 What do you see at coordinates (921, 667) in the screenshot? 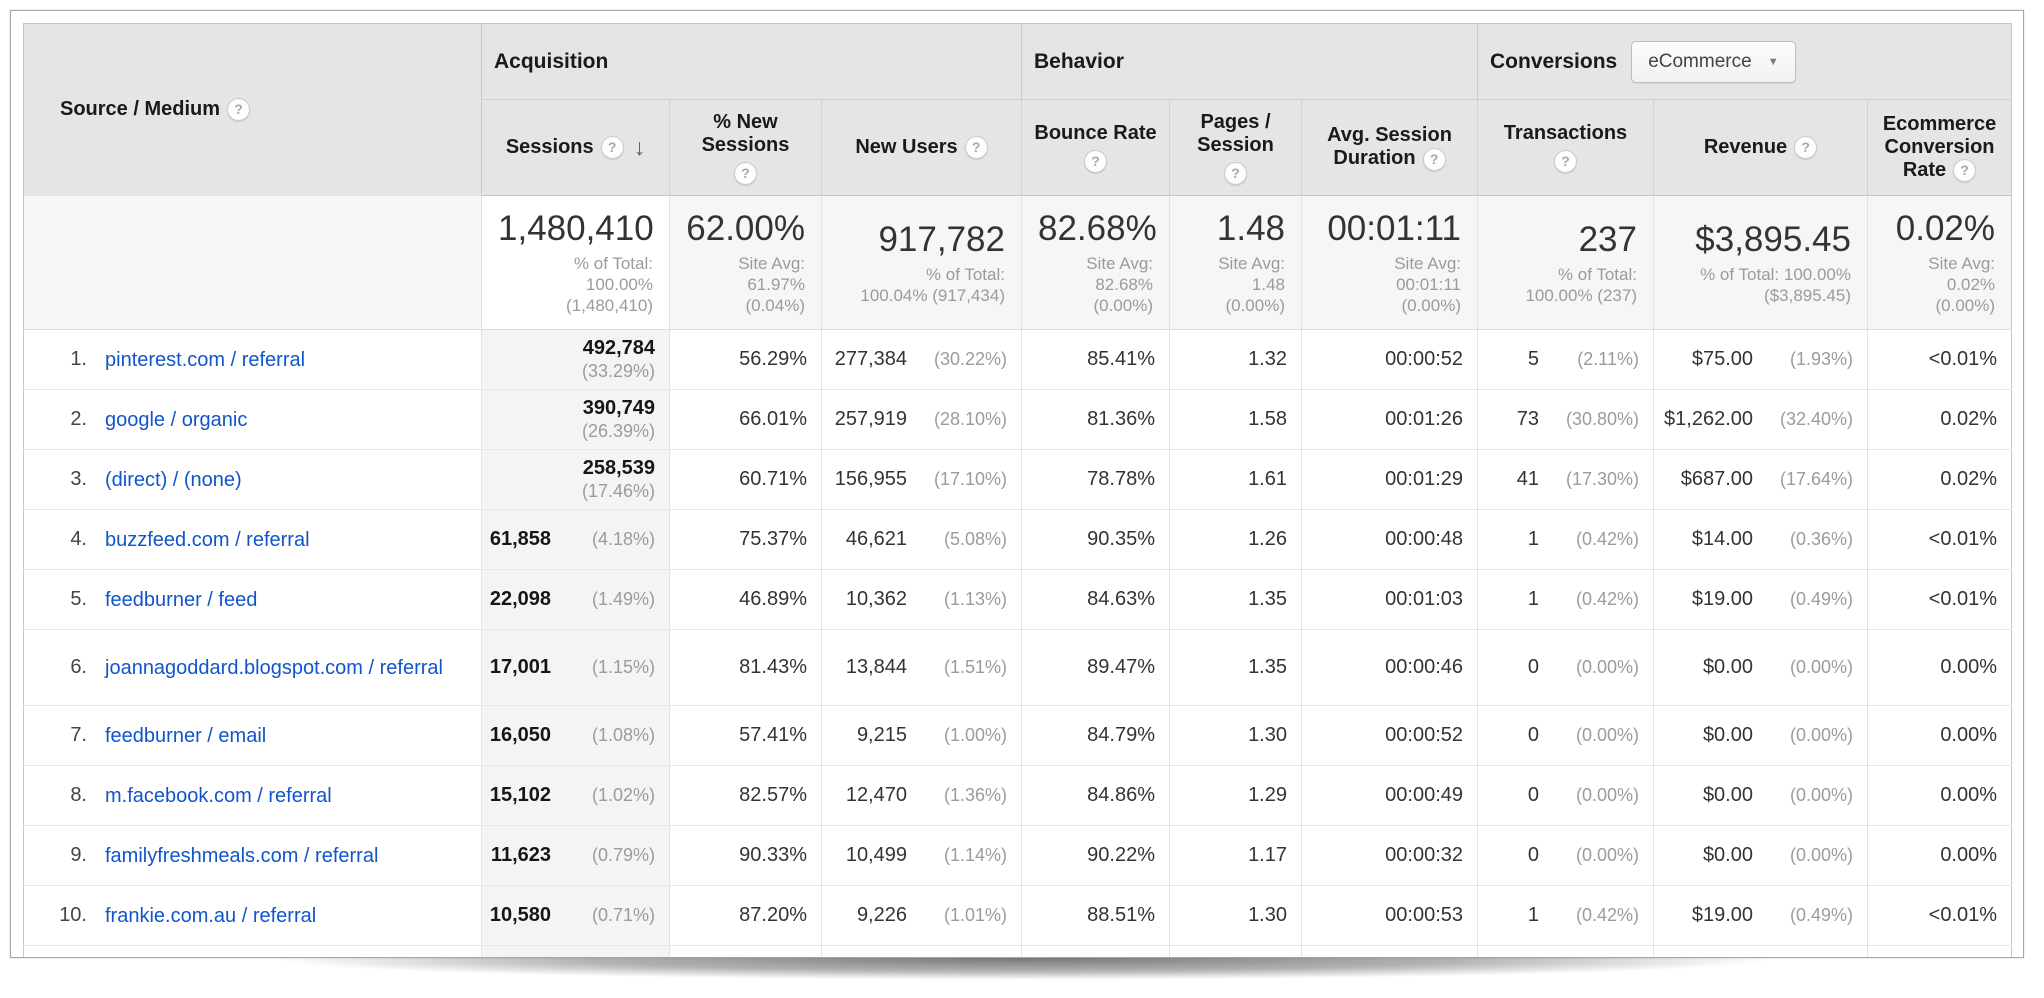
I see `new-users-cell: 13,844 (1.51%)` at bounding box center [921, 667].